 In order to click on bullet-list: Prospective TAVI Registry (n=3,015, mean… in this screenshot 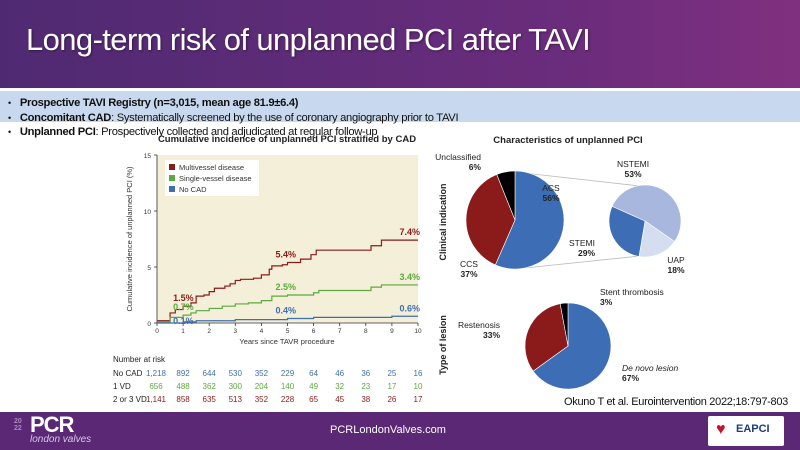, I will do `click(233, 118)`.